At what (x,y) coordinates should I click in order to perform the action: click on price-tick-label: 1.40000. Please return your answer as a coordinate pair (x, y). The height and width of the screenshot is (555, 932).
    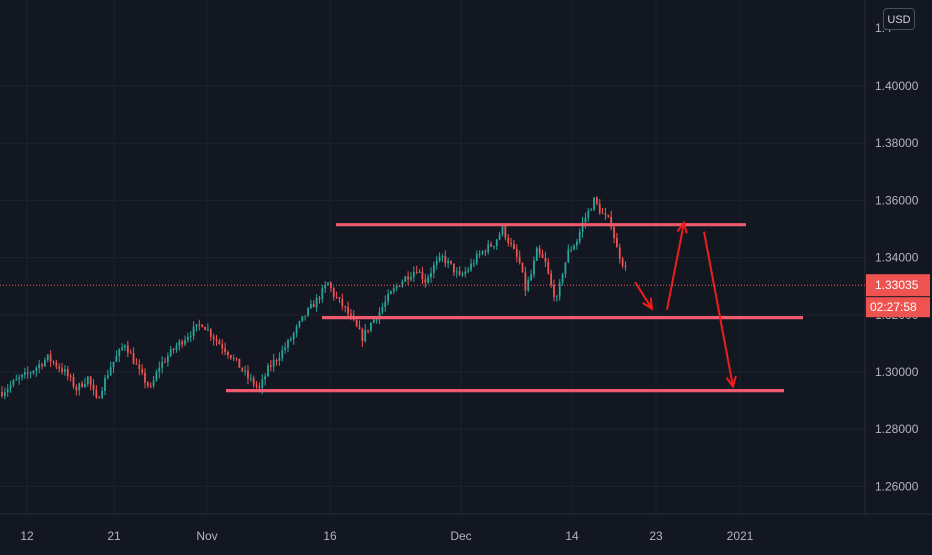
    Looking at the image, I should click on (897, 86).